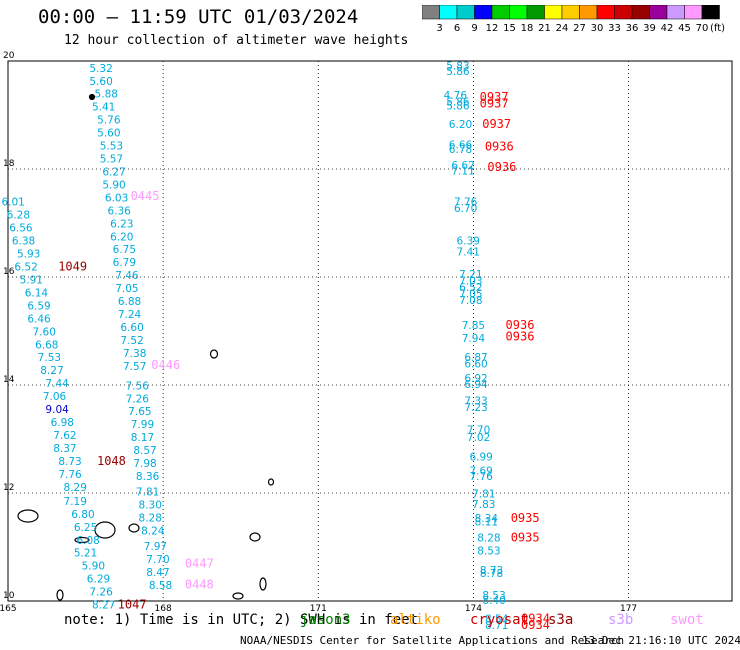  What do you see at coordinates (103, 108) in the screenshot?
I see `data-point: 5.41` at bounding box center [103, 108].